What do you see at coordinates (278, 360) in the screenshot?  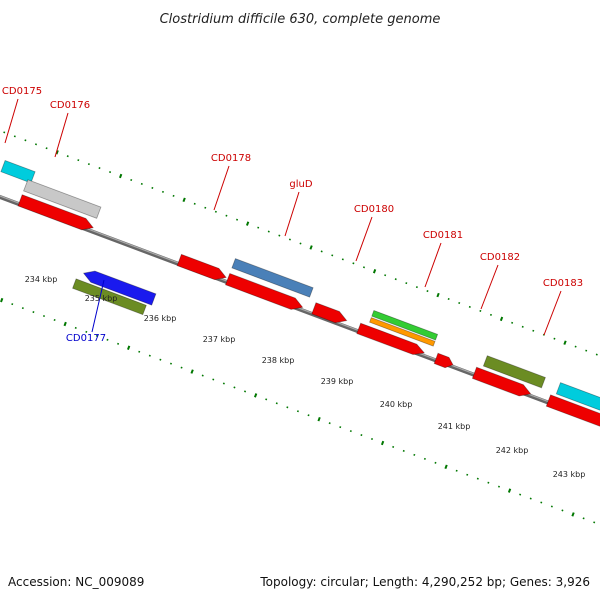 I see `scale-label: 238 kbp` at bounding box center [278, 360].